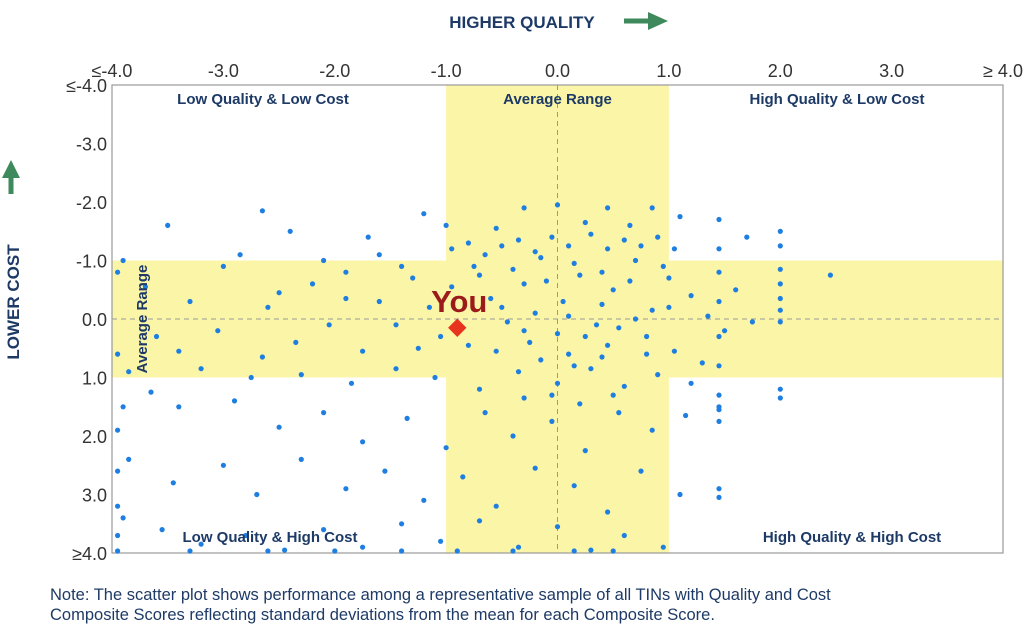 This screenshot has height=641, width=1024. What do you see at coordinates (852, 537) in the screenshot?
I see `quadrant-label-bottom-right: High Quality & High Cost` at bounding box center [852, 537].